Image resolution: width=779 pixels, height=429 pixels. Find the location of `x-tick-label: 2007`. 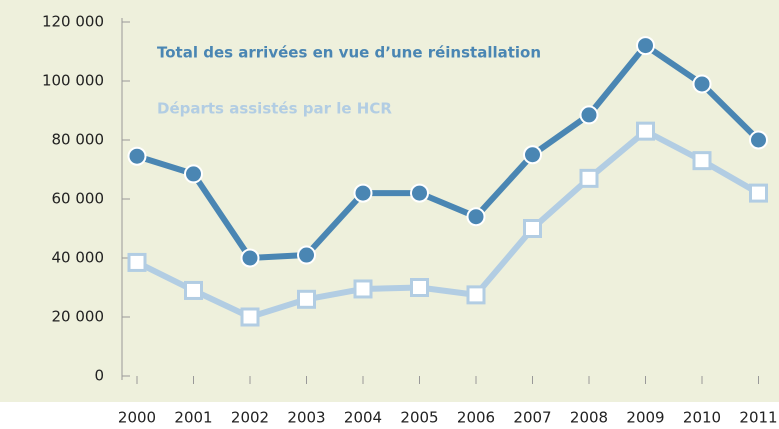

x-tick-label: 2007 is located at coordinates (532, 418).